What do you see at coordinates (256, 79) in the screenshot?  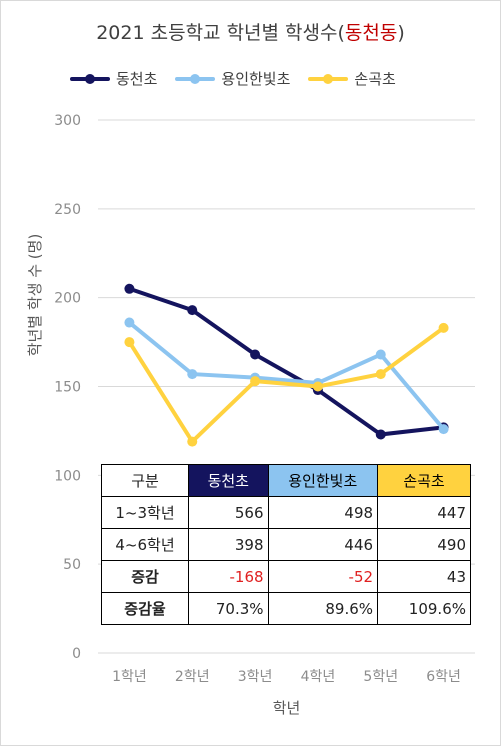 I see `legend-label: 용인한빛초` at bounding box center [256, 79].